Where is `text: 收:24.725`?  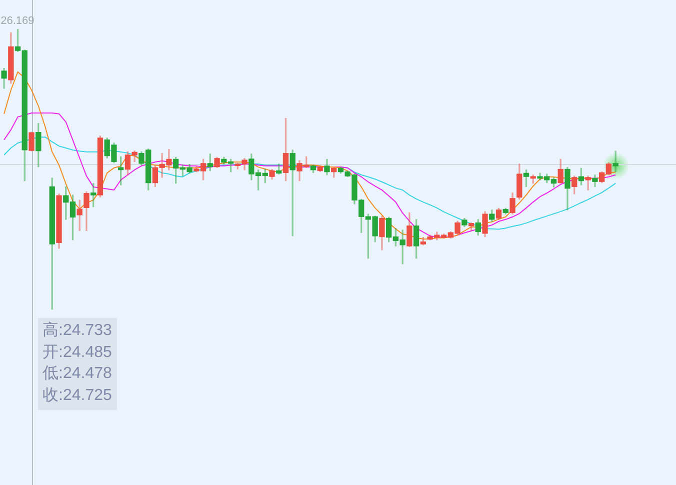
text: 收:24.725 is located at coordinates (77, 396).